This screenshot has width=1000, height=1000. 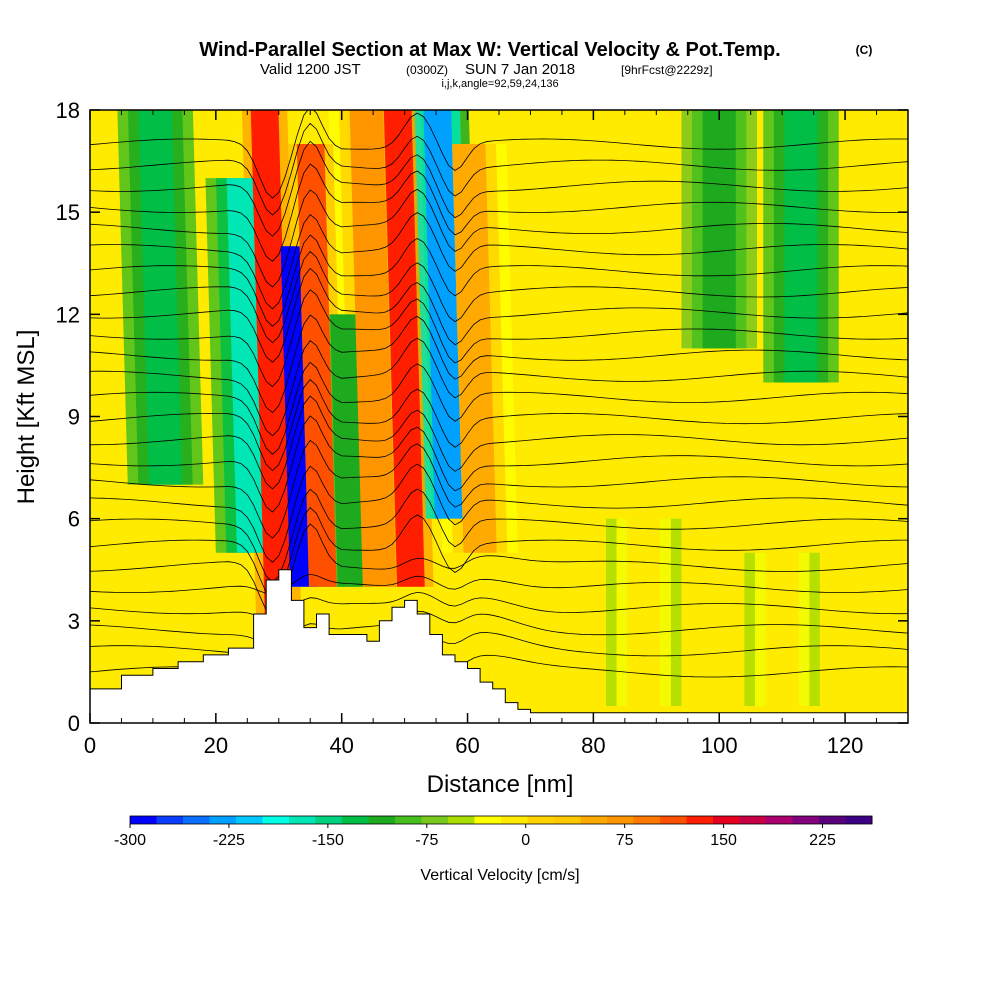 What do you see at coordinates (493, 832) in the screenshot?
I see `colorbar: -300 -225 -150 -75 0 75 150 225` at bounding box center [493, 832].